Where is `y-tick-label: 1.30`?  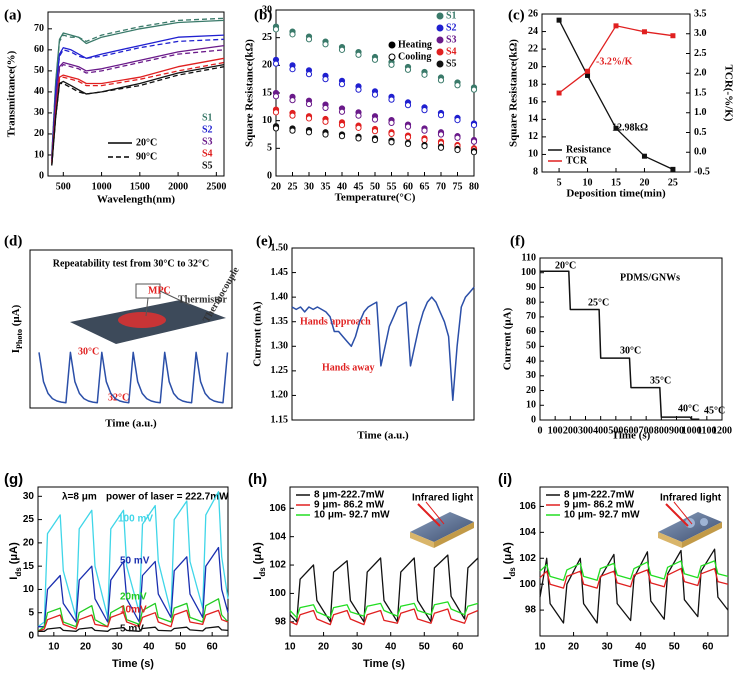 y-tick-label: 1.30 is located at coordinates (280, 346).